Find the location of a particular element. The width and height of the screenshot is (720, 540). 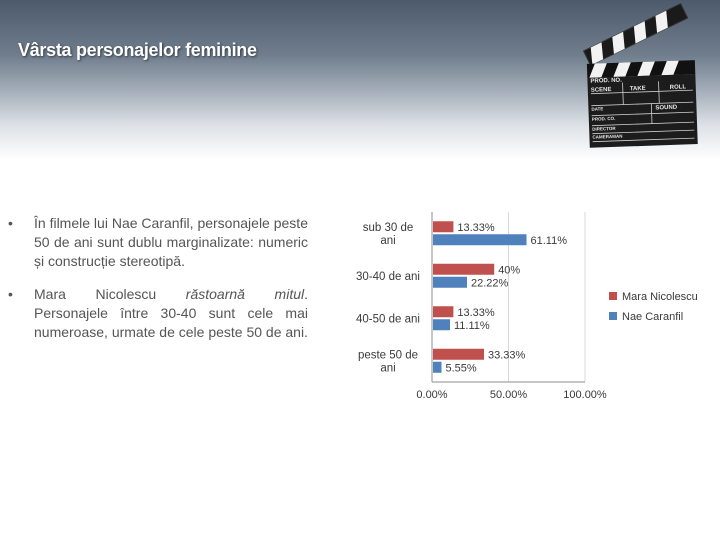

category-label: sub 30 de is located at coordinates (388, 228).